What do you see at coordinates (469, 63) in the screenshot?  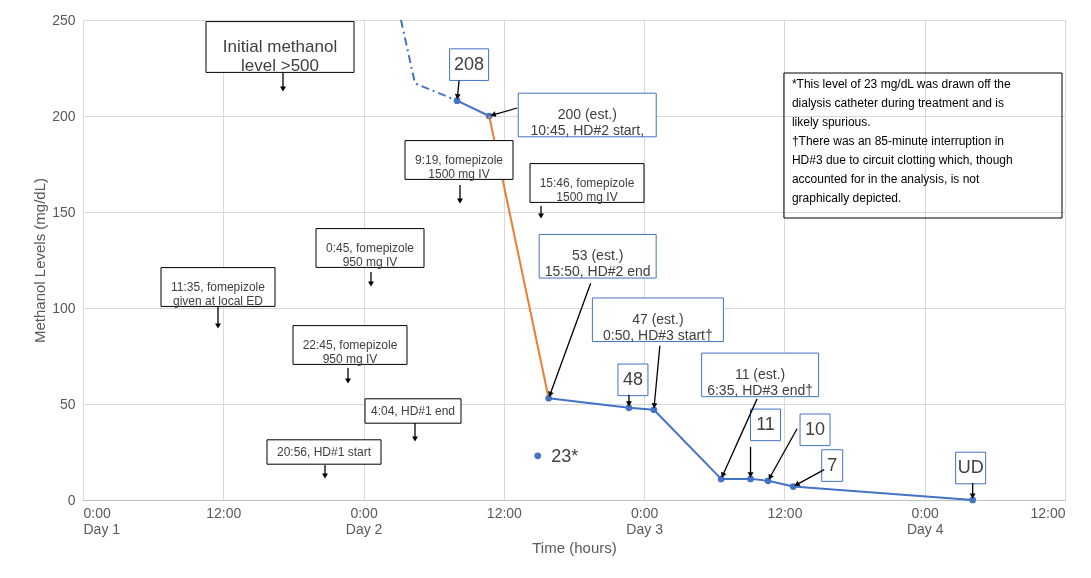 I see `annotation: 208` at bounding box center [469, 63].